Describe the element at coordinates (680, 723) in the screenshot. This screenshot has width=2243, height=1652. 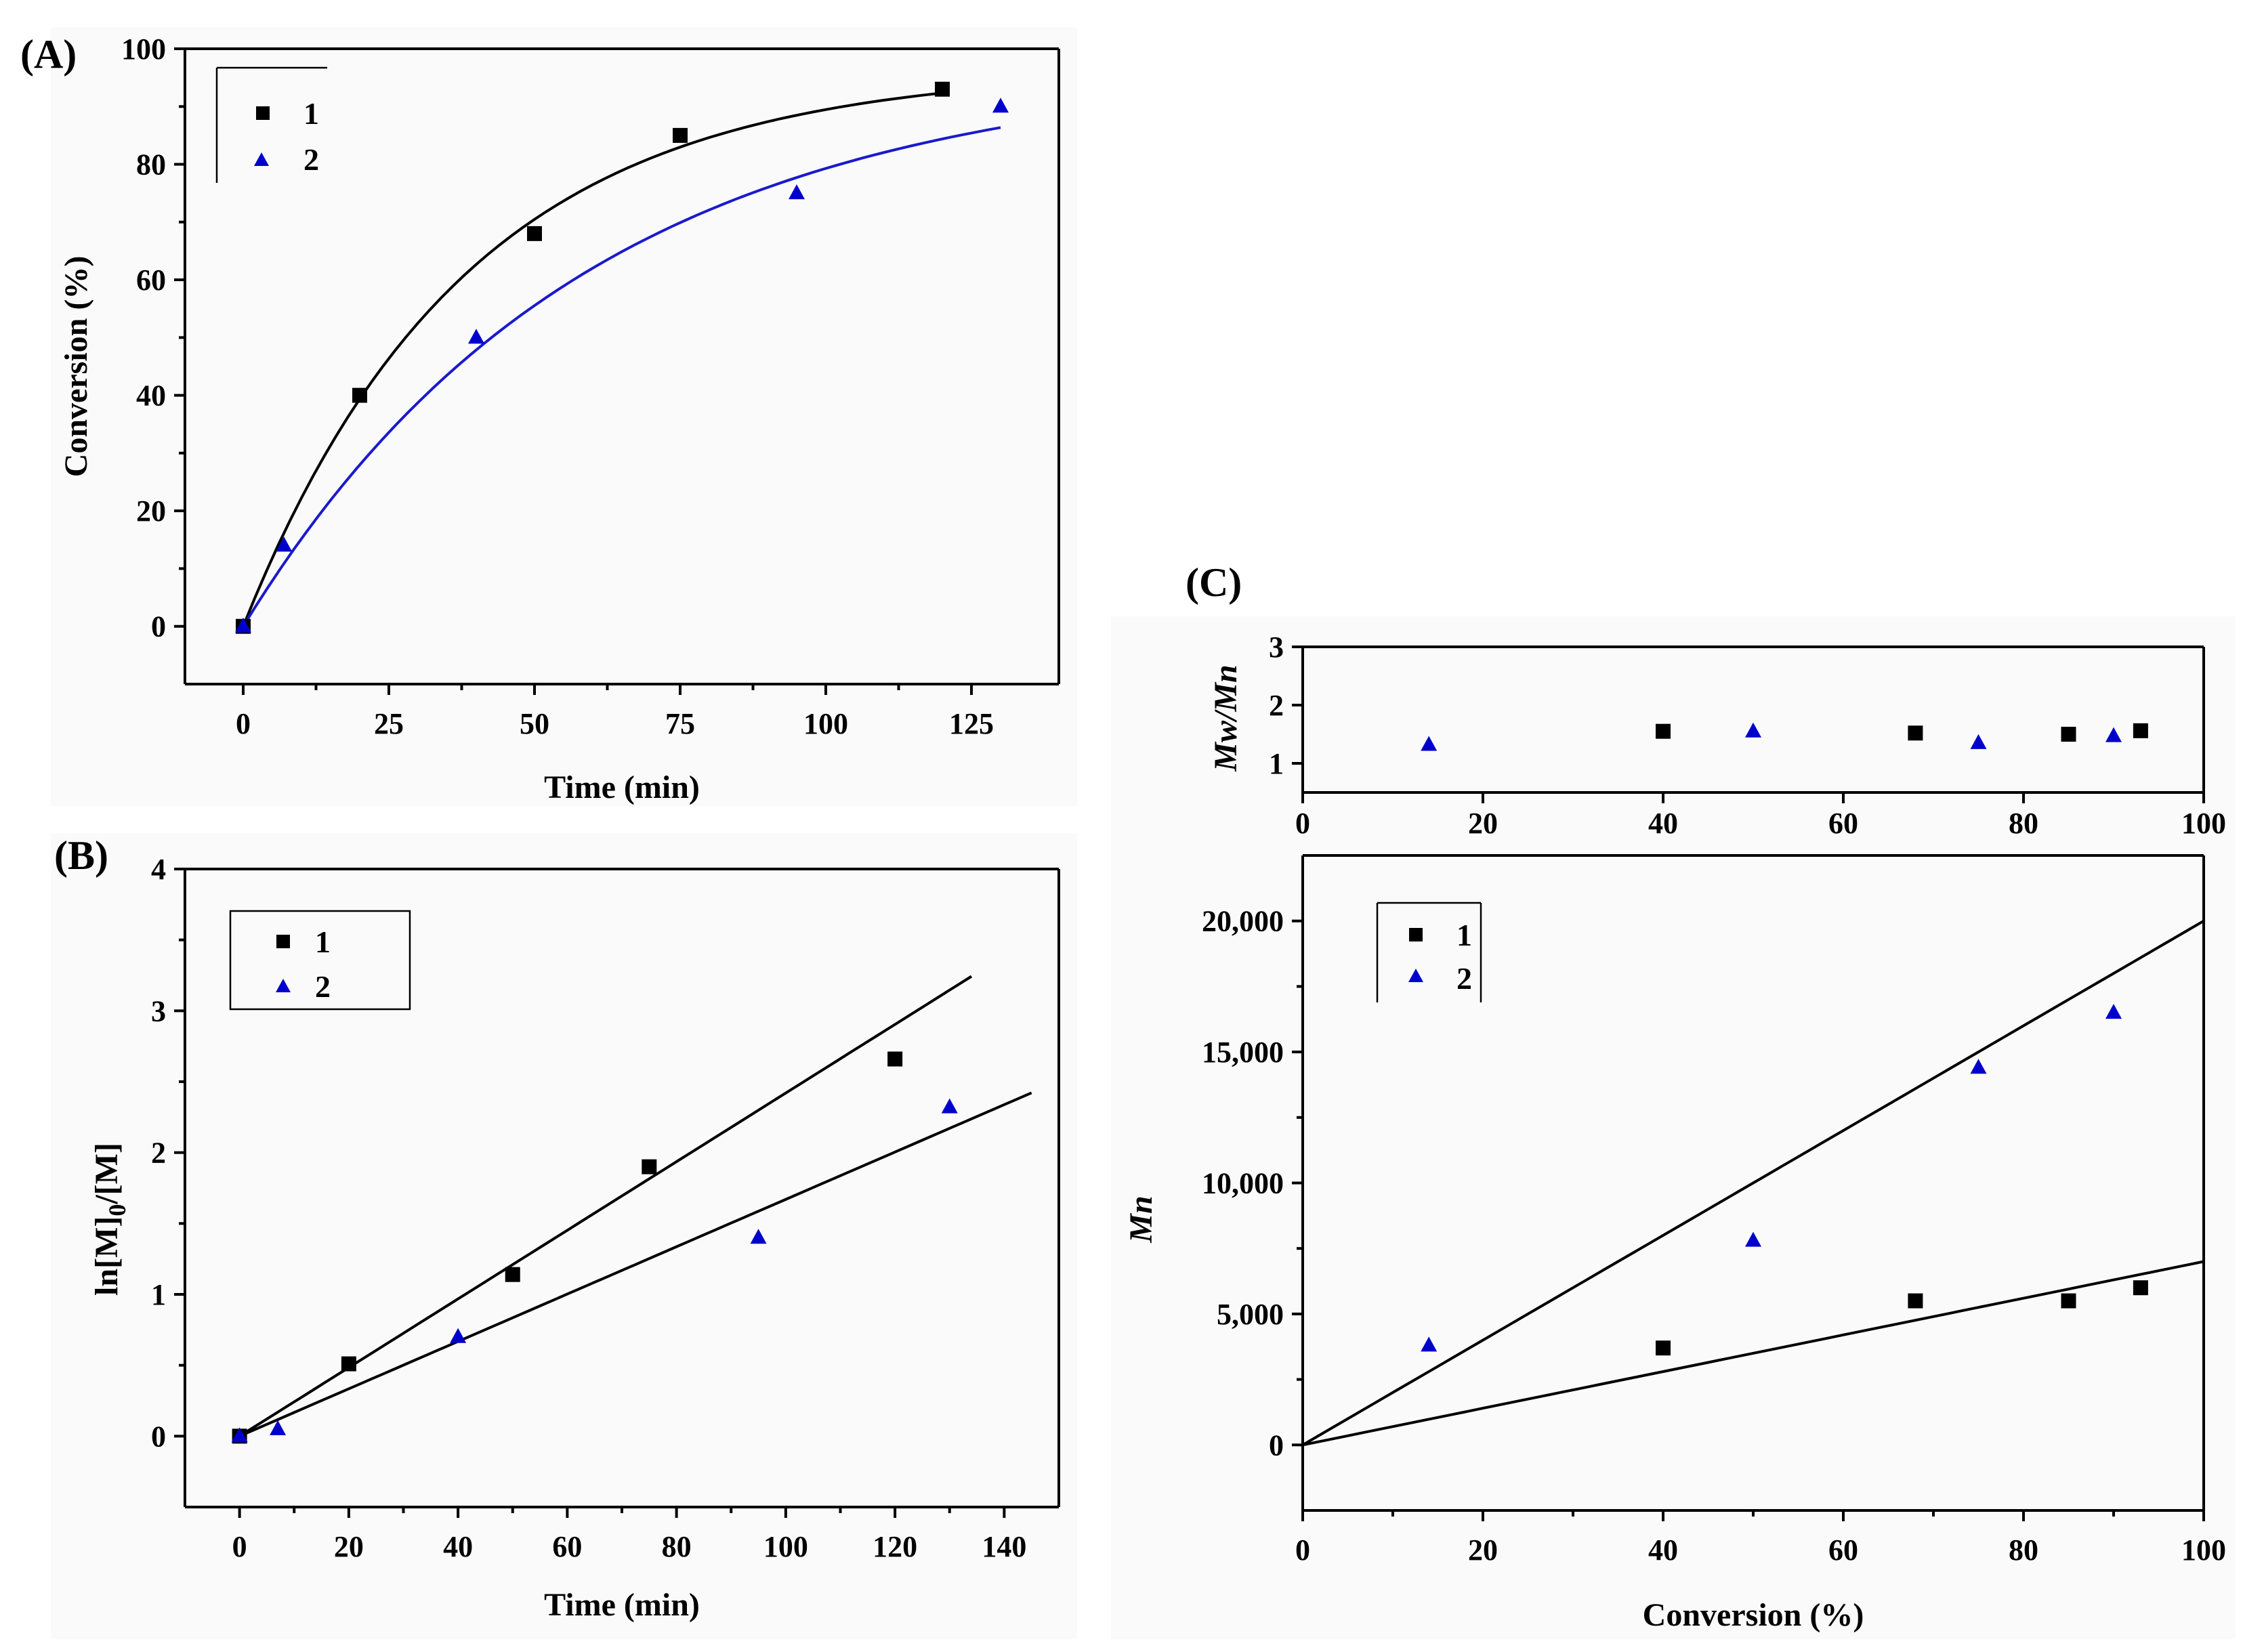
I see `x-tick-label: 75` at that location.